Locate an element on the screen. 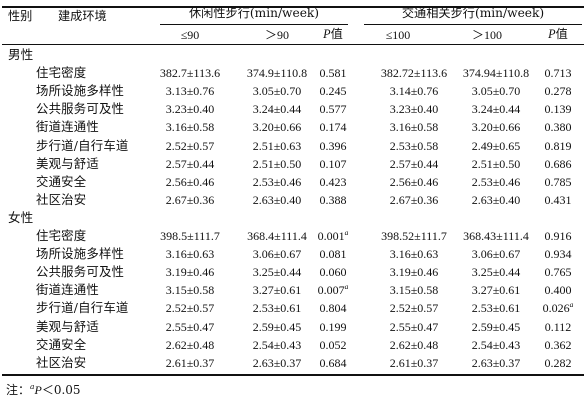 The width and height of the screenshot is (586, 400). header-leisure-high: ＞90 is located at coordinates (277, 35).